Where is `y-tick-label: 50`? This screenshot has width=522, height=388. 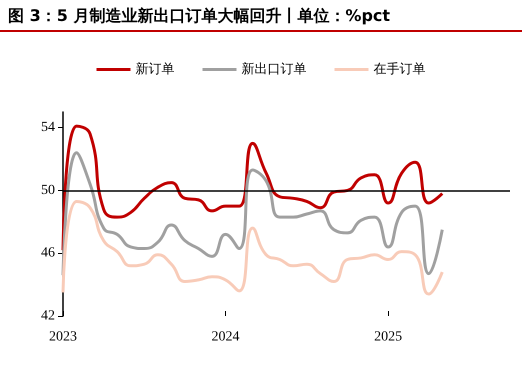 y-tick-label: 50 is located at coordinates (48, 190).